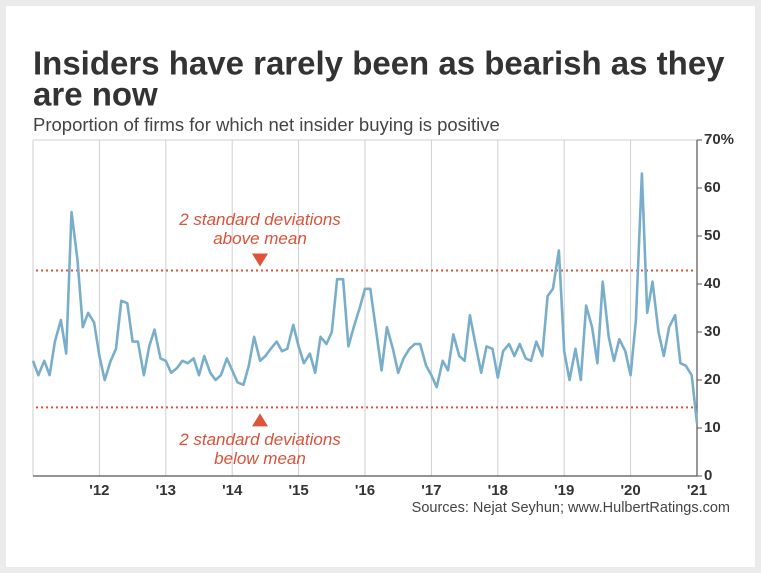  Describe the element at coordinates (708, 475) in the screenshot. I see `y-tick-label: 0` at that location.